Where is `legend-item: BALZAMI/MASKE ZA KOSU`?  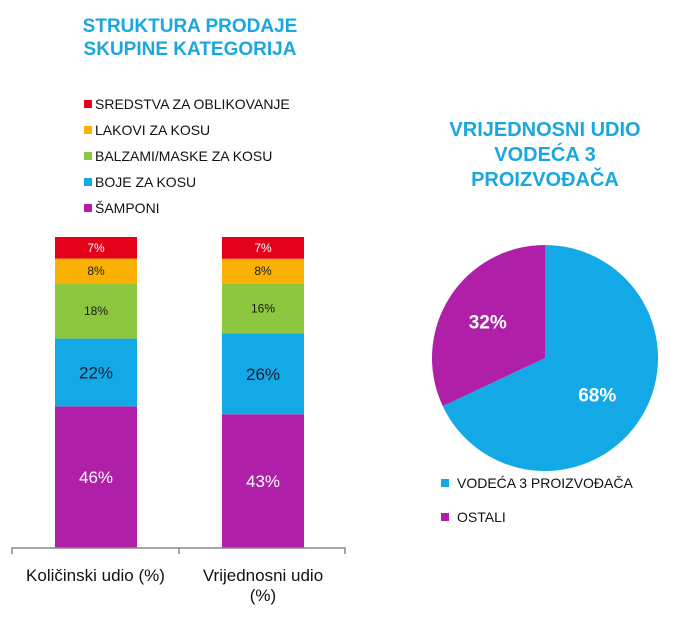 legend-item: BALZAMI/MASKE ZA KOSU is located at coordinates (178, 156).